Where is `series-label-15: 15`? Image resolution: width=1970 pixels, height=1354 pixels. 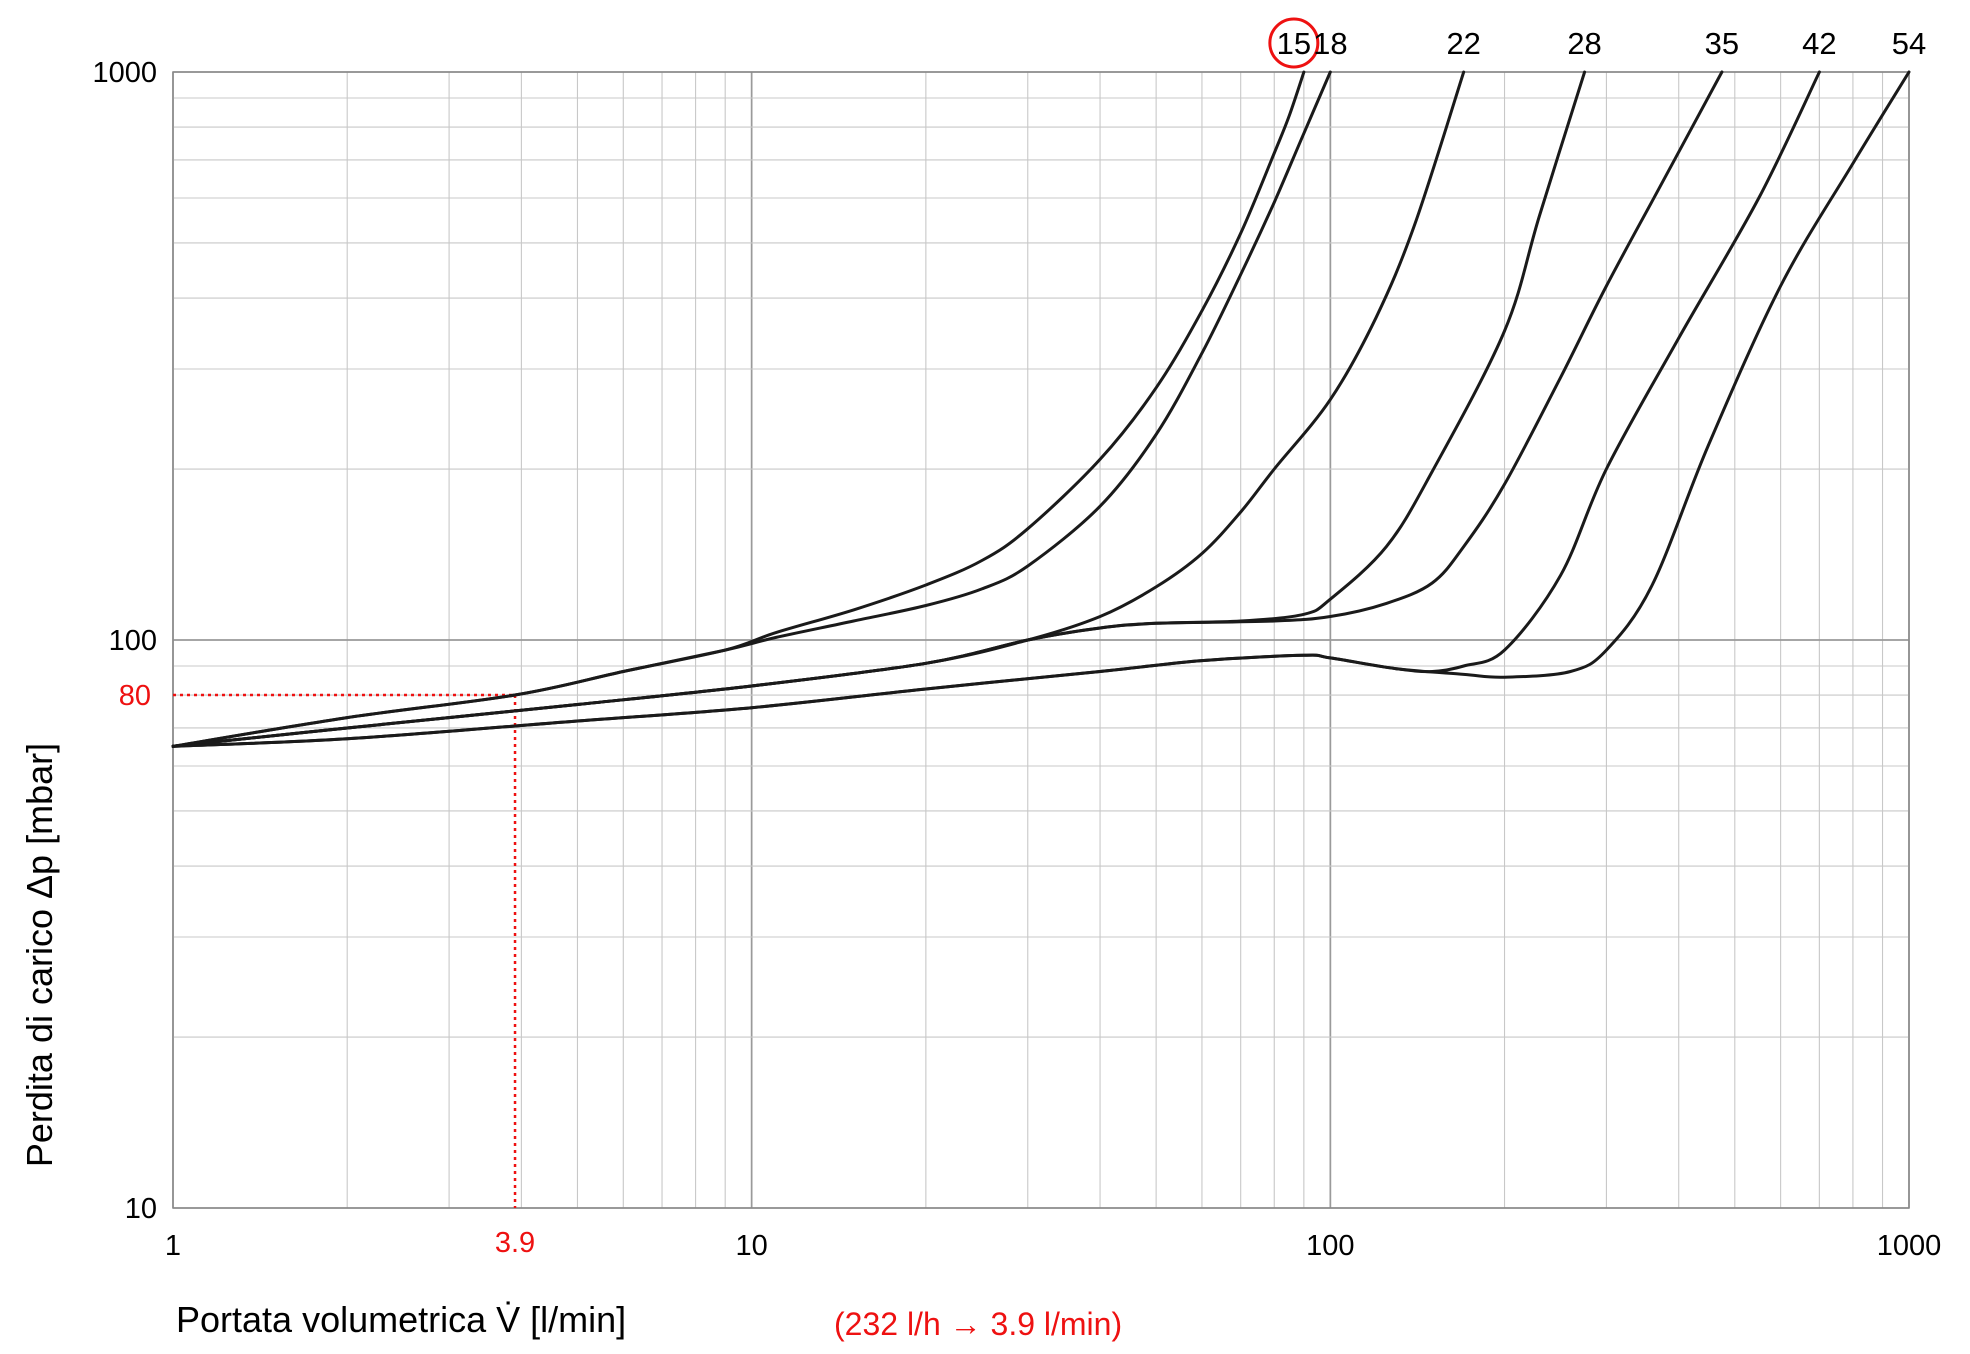 series-label-15: 15 is located at coordinates (1294, 43).